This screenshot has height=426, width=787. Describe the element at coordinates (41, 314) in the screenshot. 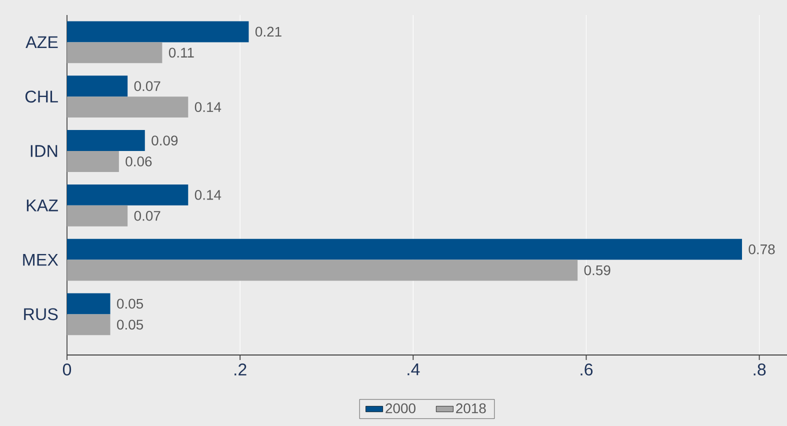

I see `y-tick-label: RUS` at that location.